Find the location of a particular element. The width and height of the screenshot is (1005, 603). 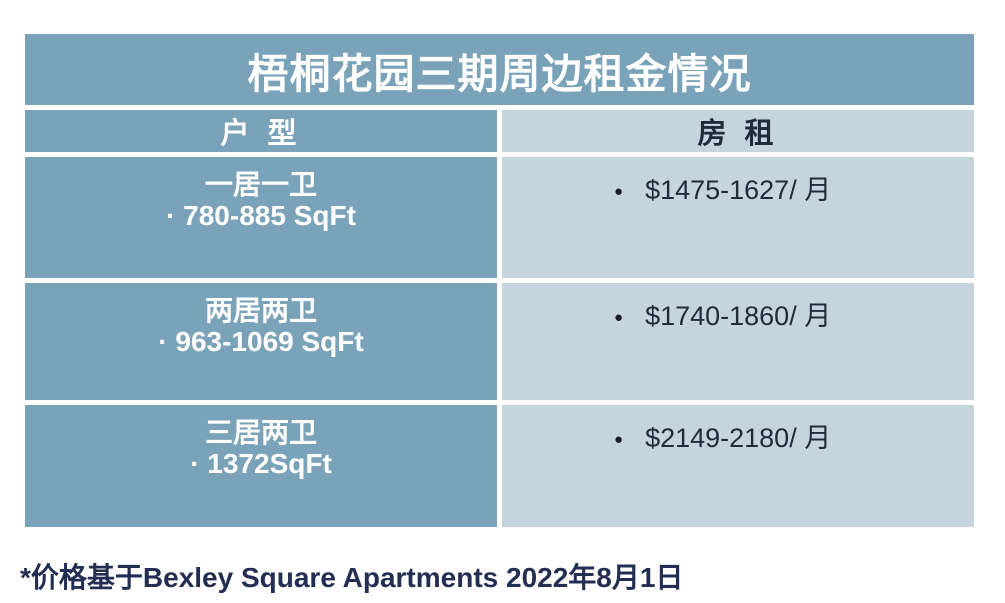

table-title: 梧桐花园三期周边租金情况 is located at coordinates (499, 69).